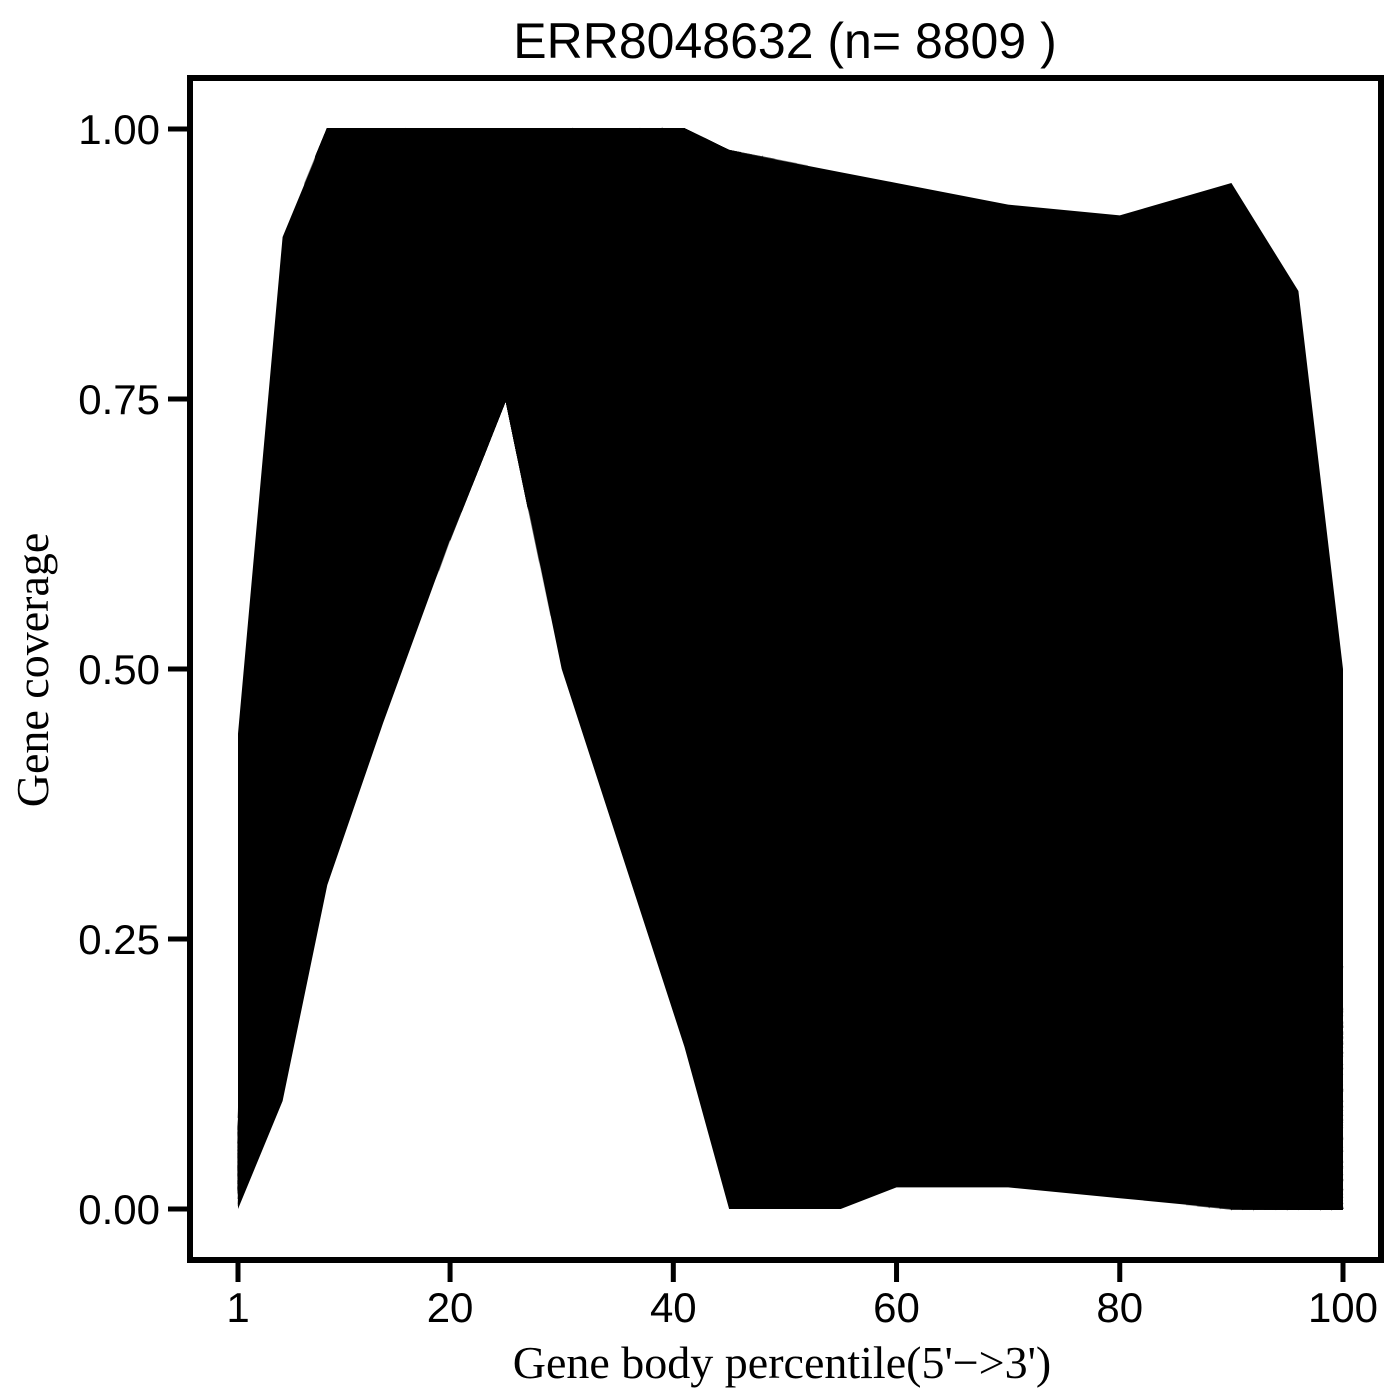  Describe the element at coordinates (896, 1307) in the screenshot. I see `x-tick-label: 60` at that location.